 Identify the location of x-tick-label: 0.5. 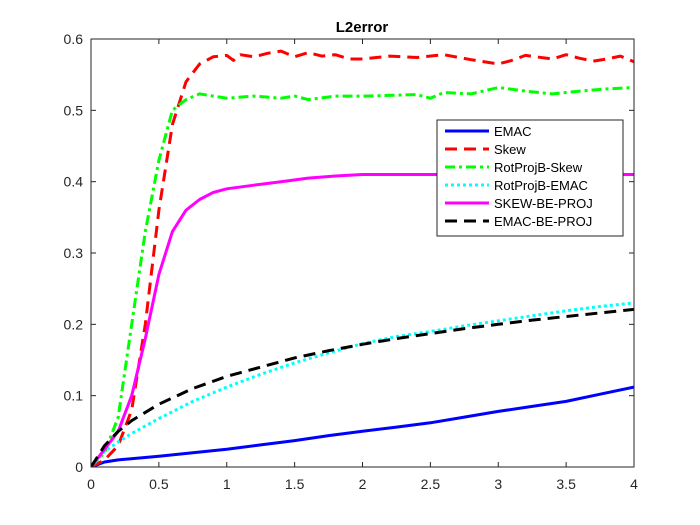
(159, 484).